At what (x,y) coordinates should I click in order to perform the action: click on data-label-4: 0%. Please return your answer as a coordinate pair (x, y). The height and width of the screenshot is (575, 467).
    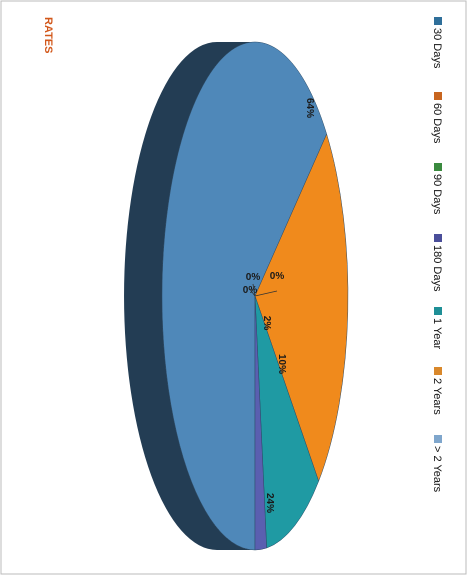
    Looking at the image, I should click on (277, 276).